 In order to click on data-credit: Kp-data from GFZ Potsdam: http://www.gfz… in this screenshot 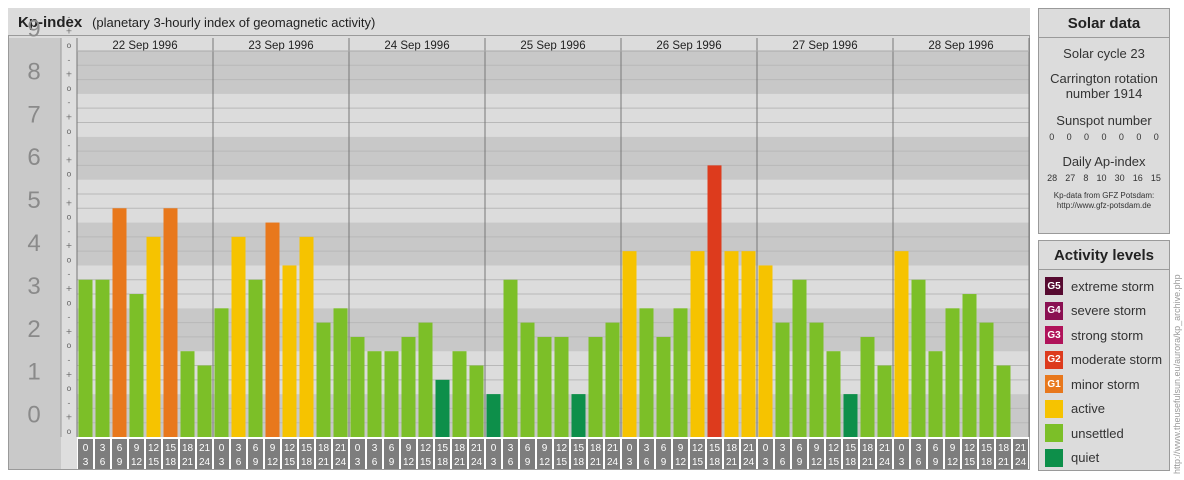, I will do `click(1104, 201)`.